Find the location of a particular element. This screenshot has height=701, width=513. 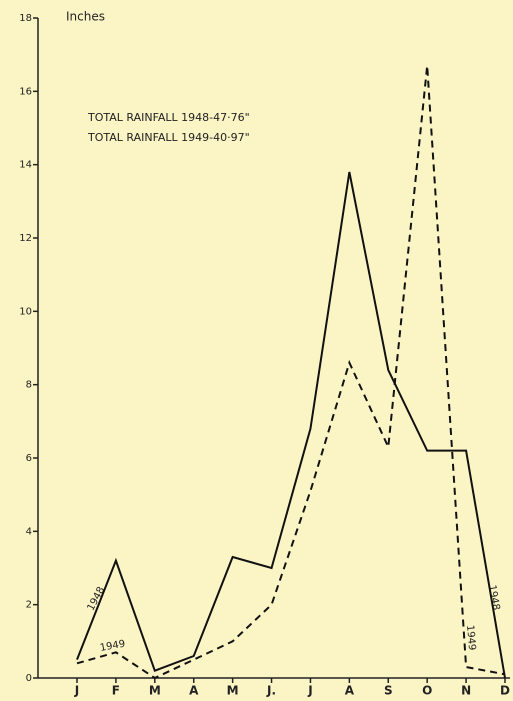

y-tick-label: 18 is located at coordinates (25, 18).